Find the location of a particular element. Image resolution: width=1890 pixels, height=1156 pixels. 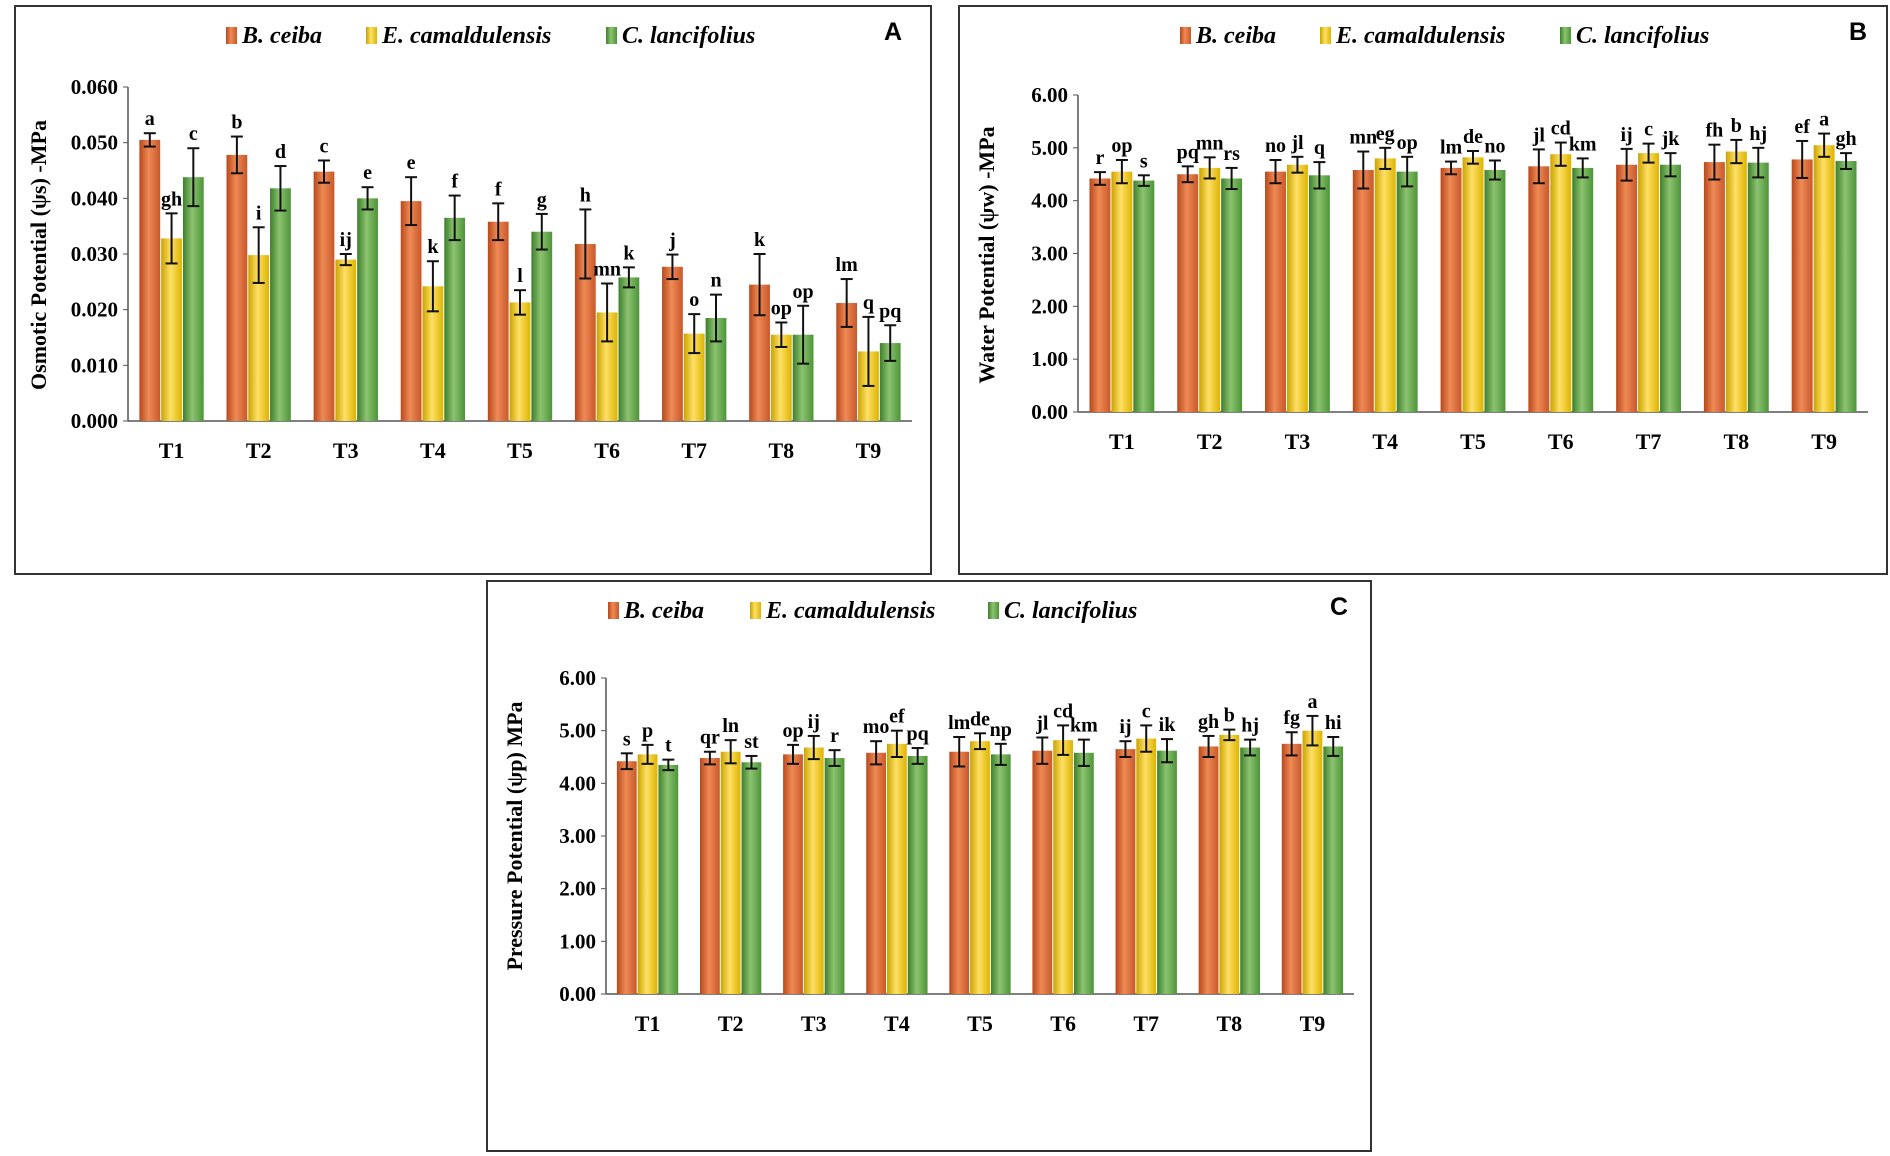

category-label-a: T3 is located at coordinates (346, 450).